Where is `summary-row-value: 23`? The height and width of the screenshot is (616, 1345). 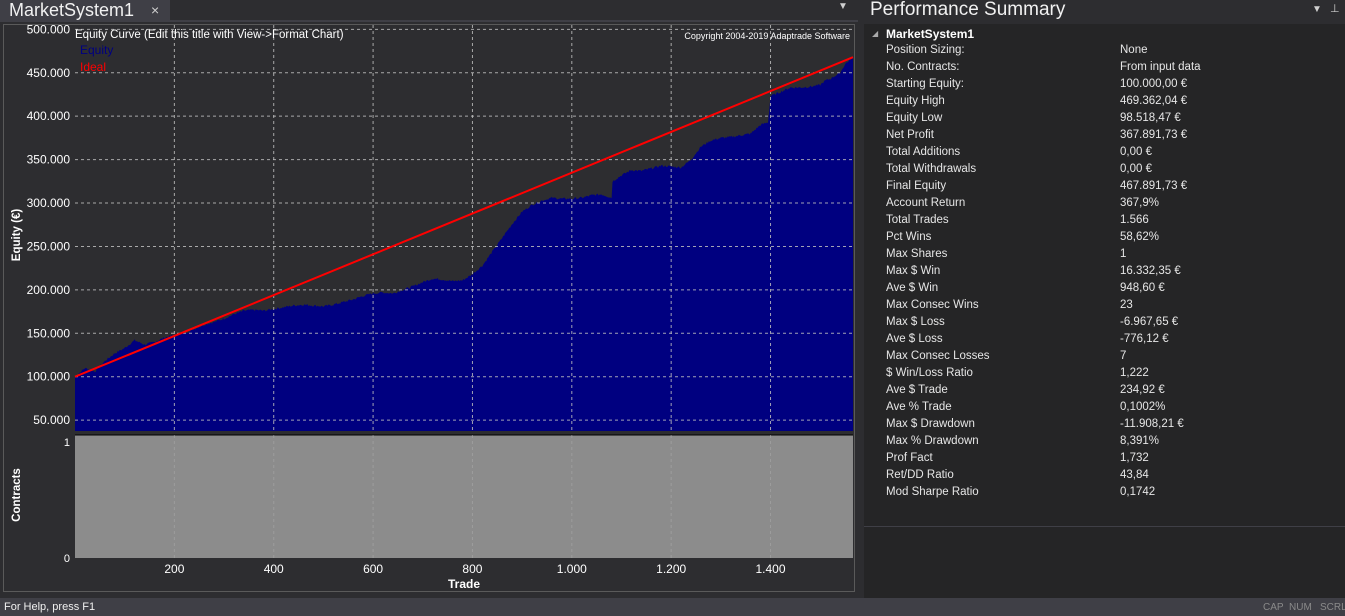
summary-row-value: 23 is located at coordinates (1126, 305).